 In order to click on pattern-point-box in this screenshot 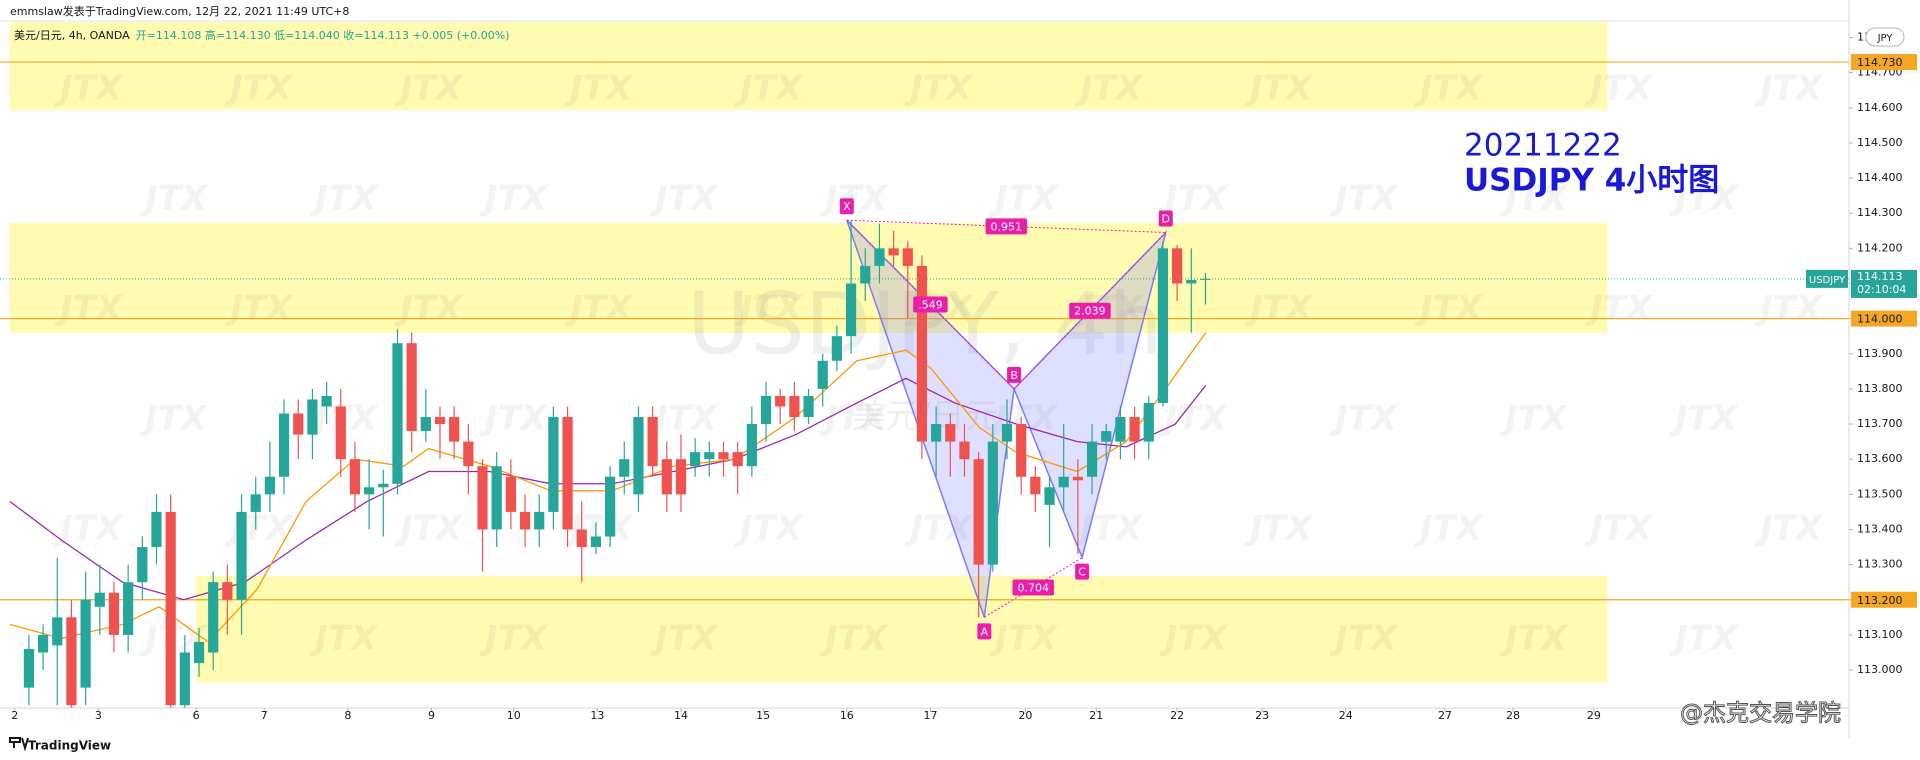, I will do `click(846, 206)`.